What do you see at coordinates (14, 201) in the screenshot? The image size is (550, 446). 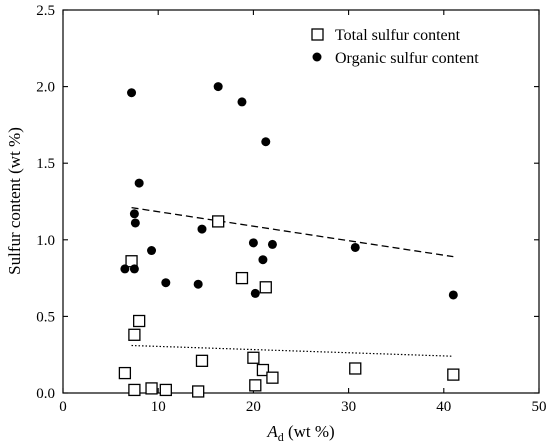 I see `y-axis-title: Sulfur content (wt %)` at bounding box center [14, 201].